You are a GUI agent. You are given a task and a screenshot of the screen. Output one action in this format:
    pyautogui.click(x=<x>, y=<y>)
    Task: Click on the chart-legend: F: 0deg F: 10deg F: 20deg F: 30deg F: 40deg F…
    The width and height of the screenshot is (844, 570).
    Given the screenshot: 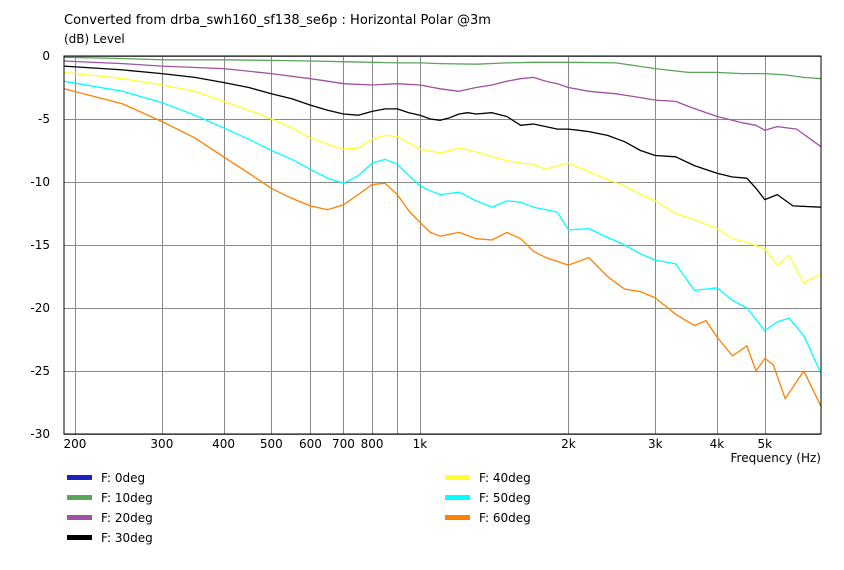 What is the action you would take?
    pyautogui.click(x=299, y=508)
    